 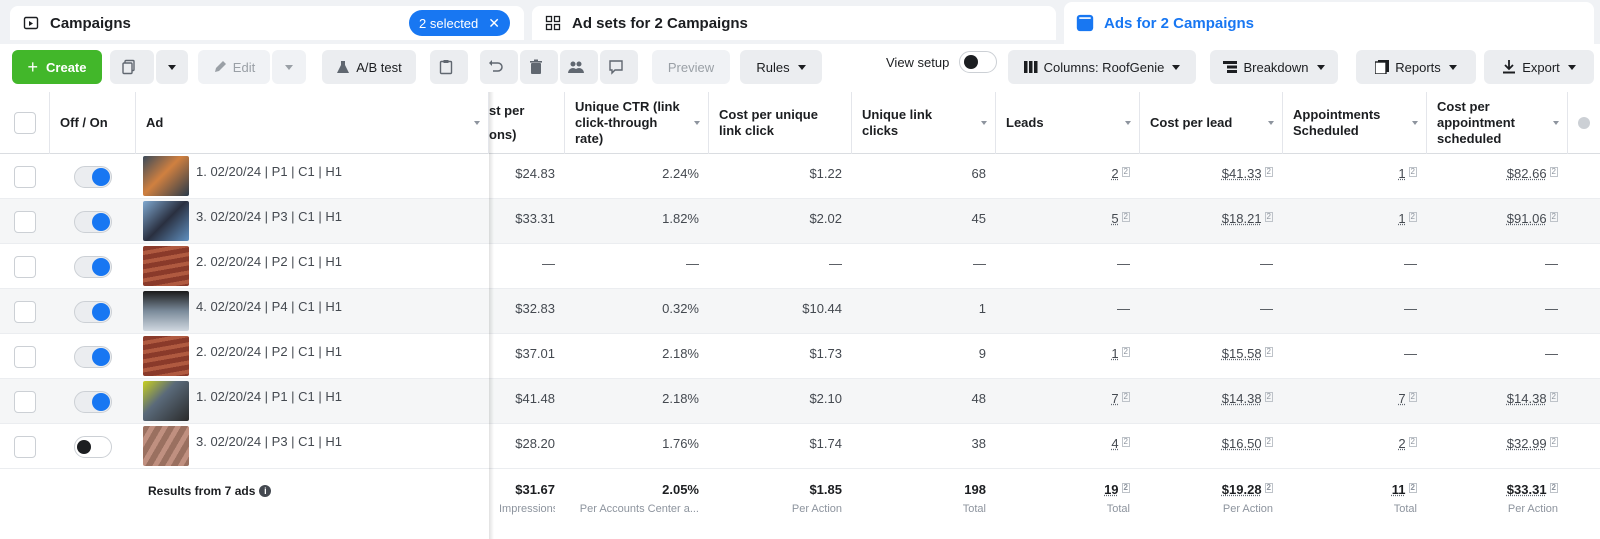 I want to click on cell-cpa-value: $91.06, so click(x=1526, y=218).